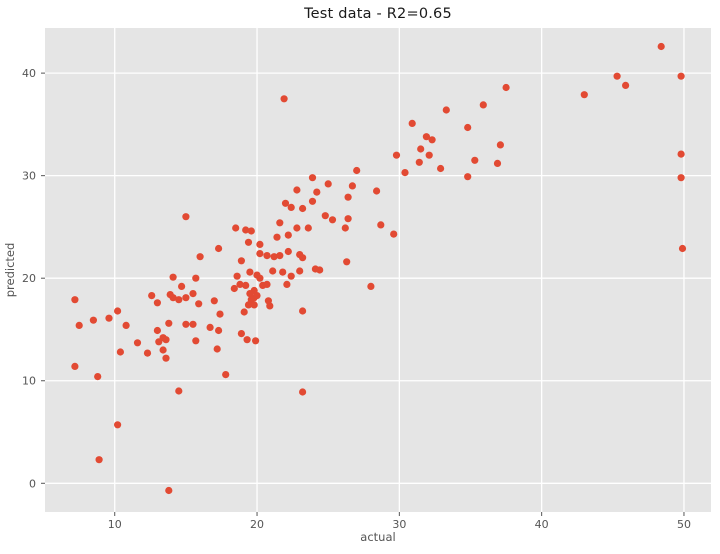 Image resolution: width=720 pixels, height=554 pixels. Describe the element at coordinates (378, 14) in the screenshot. I see `chart-title: Test data - R2=0.65` at that location.